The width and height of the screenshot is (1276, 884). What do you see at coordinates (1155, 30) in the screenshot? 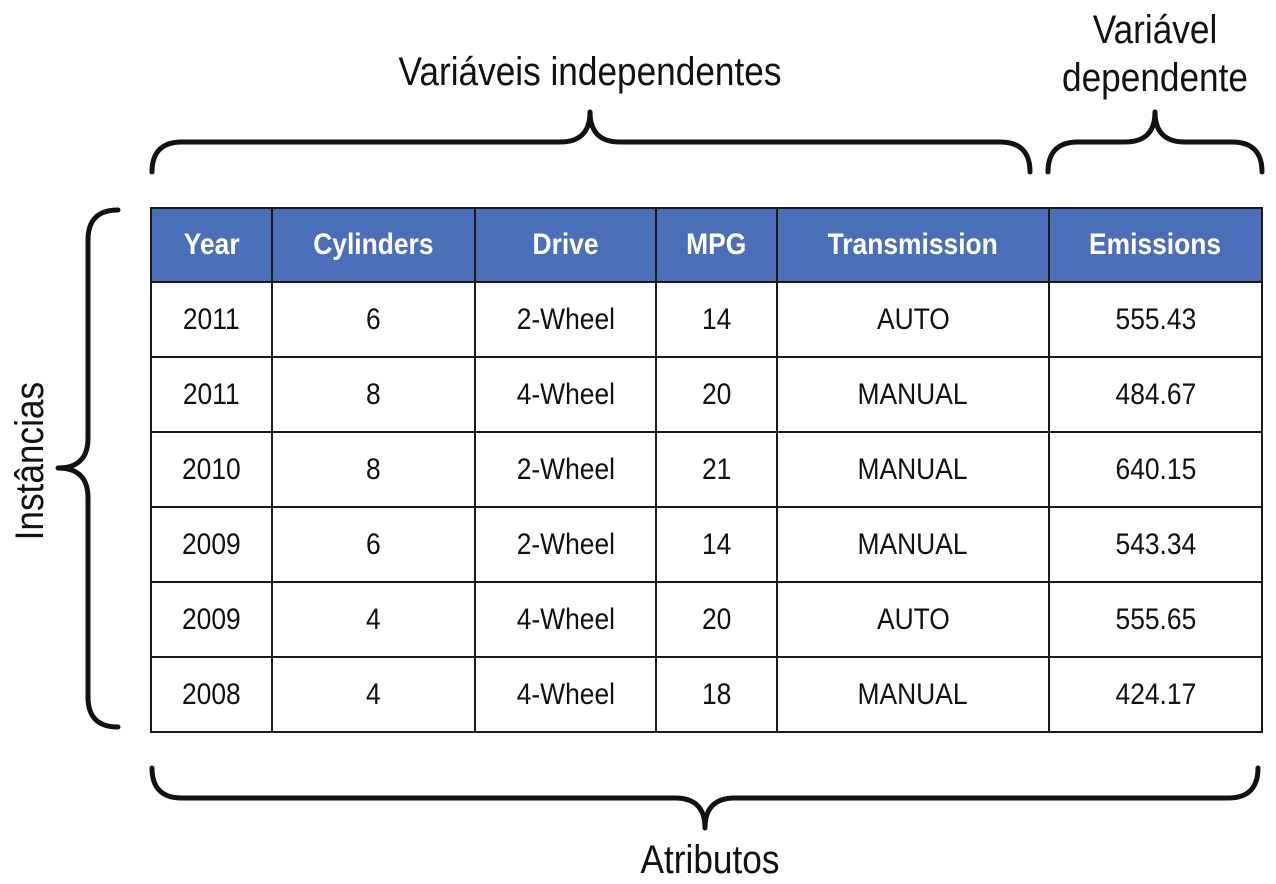
I see `dependent-variable-label-line1: Variável` at bounding box center [1155, 30].